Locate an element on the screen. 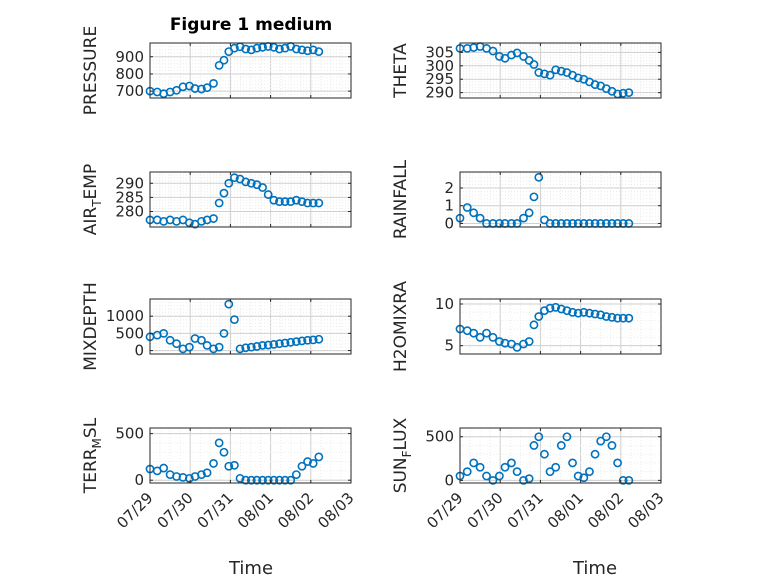 The width and height of the screenshot is (778, 583). series-markers is located at coordinates (234, 201).